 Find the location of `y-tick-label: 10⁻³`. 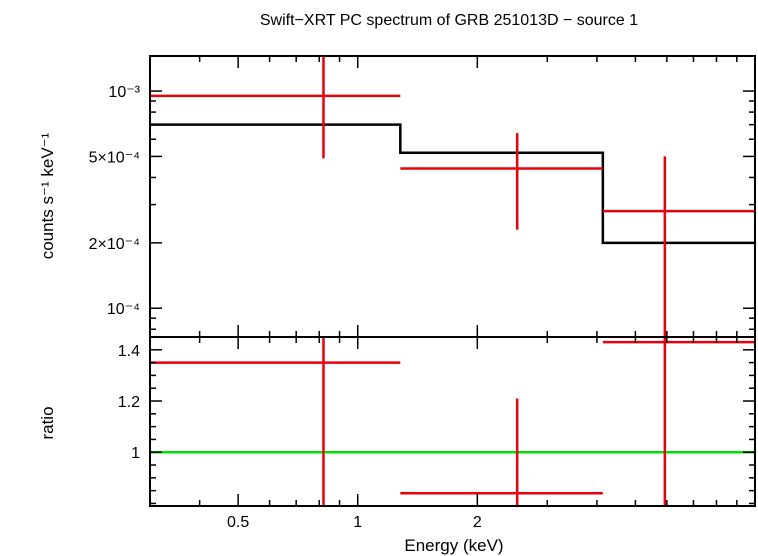

y-tick-label: 10⁻³ is located at coordinates (124, 92).